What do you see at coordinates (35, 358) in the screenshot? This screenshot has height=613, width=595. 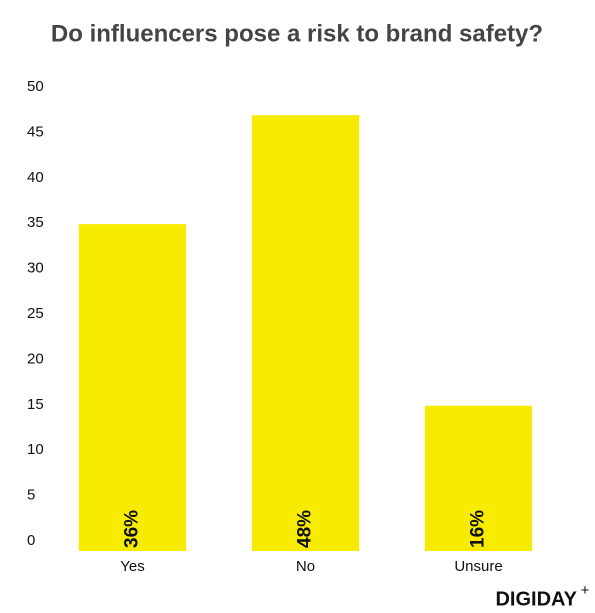 I see `y-tick-label: 20` at bounding box center [35, 358].